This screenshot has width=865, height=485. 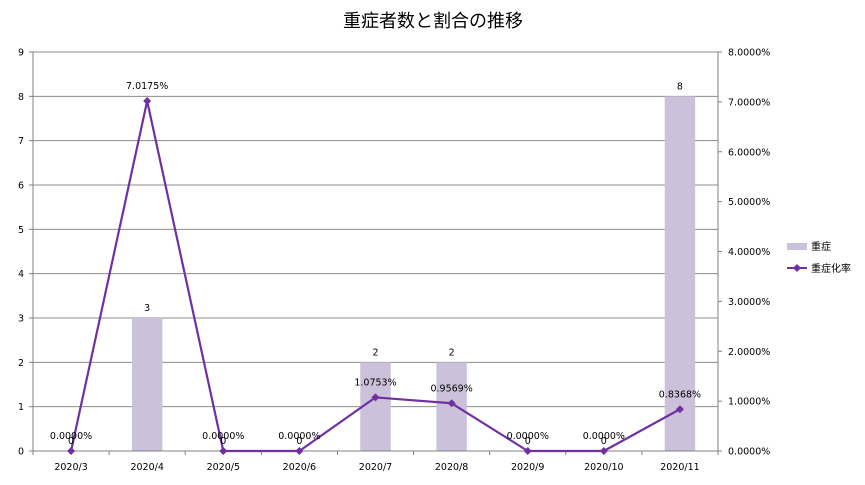 What do you see at coordinates (797, 268) in the screenshot?
I see `legend-line-marker` at bounding box center [797, 268].